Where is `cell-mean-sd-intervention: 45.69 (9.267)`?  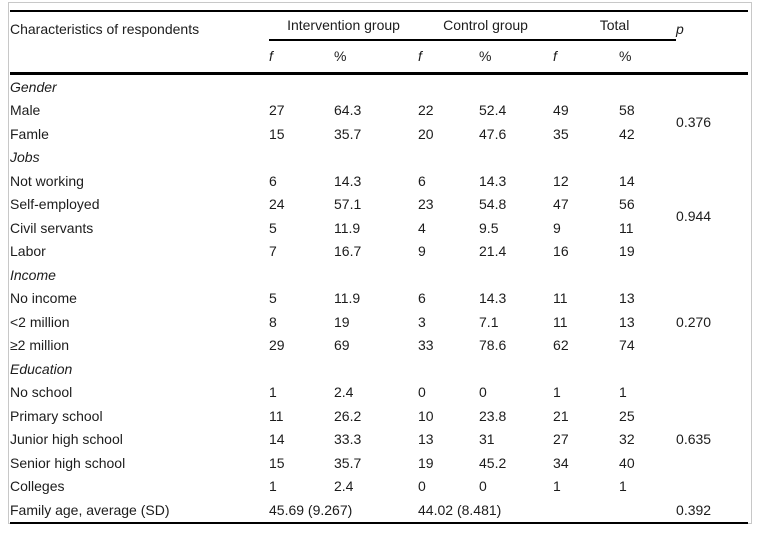 cell-mean-sd-intervention: 45.69 (9.267) is located at coordinates (344, 511).